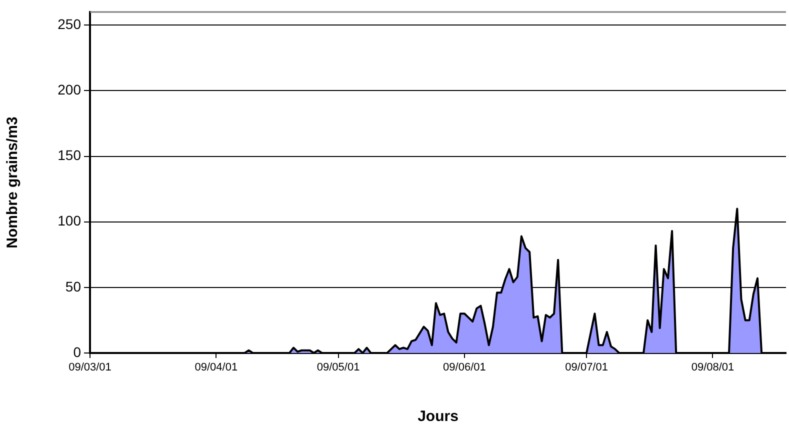  Describe the element at coordinates (586, 368) in the screenshot. I see `x-tick-label: 09/07/01` at that location.